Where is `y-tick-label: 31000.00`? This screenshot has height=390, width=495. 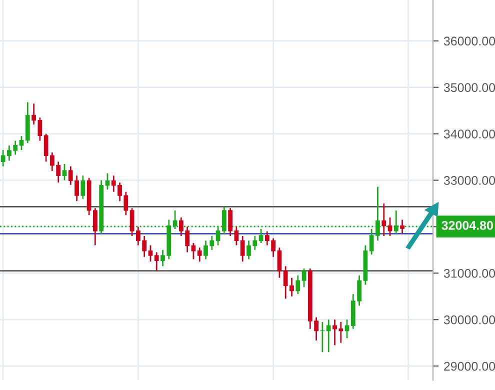 y-tick-label: 31000.00 is located at coordinates (469, 273).